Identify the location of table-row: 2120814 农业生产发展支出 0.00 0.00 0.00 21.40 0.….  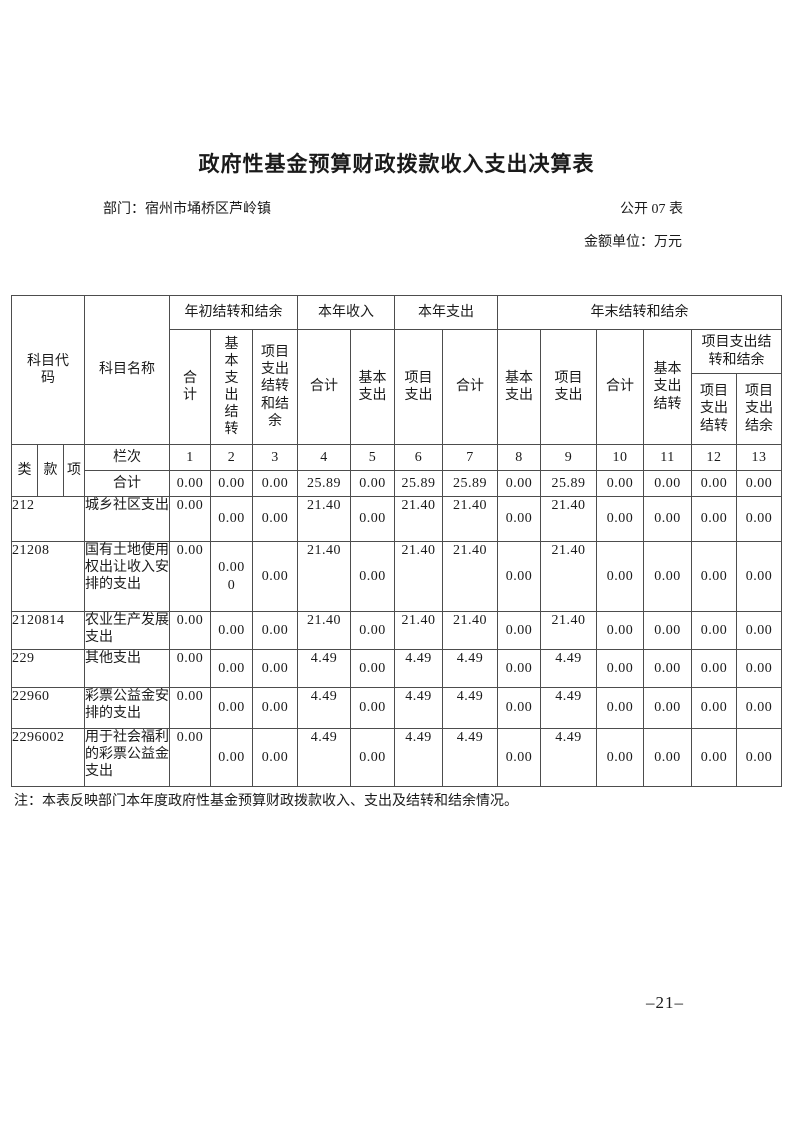
(396, 630).